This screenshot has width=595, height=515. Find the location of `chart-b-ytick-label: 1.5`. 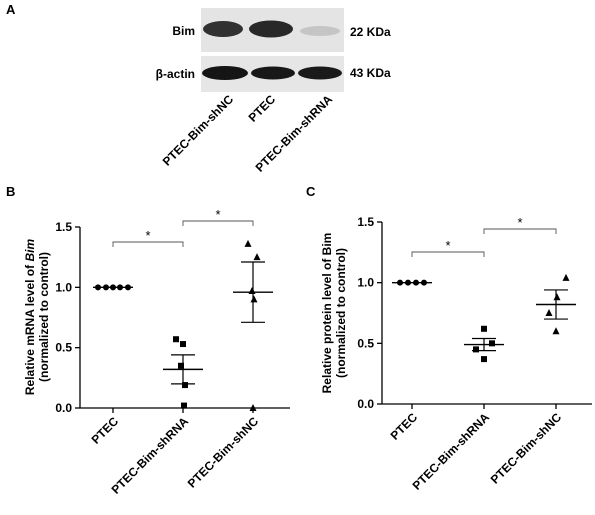

chart-b-ytick-label: 1.5 is located at coordinates (63, 227).